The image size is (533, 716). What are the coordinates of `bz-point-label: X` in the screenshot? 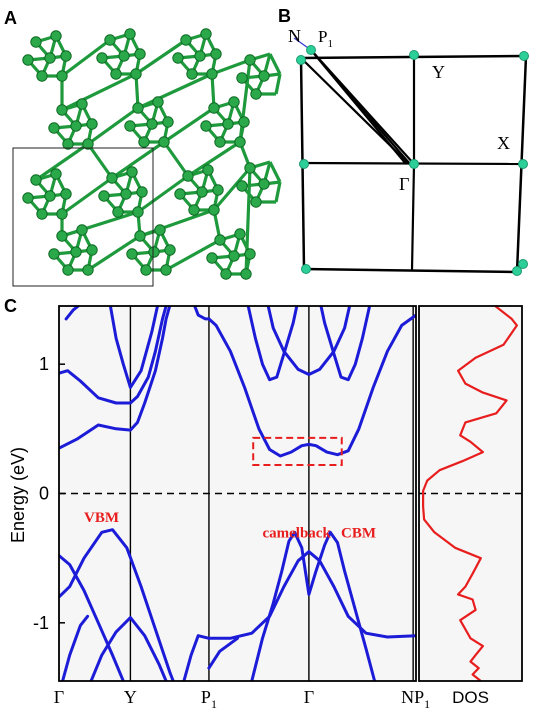 It's located at (503, 143).